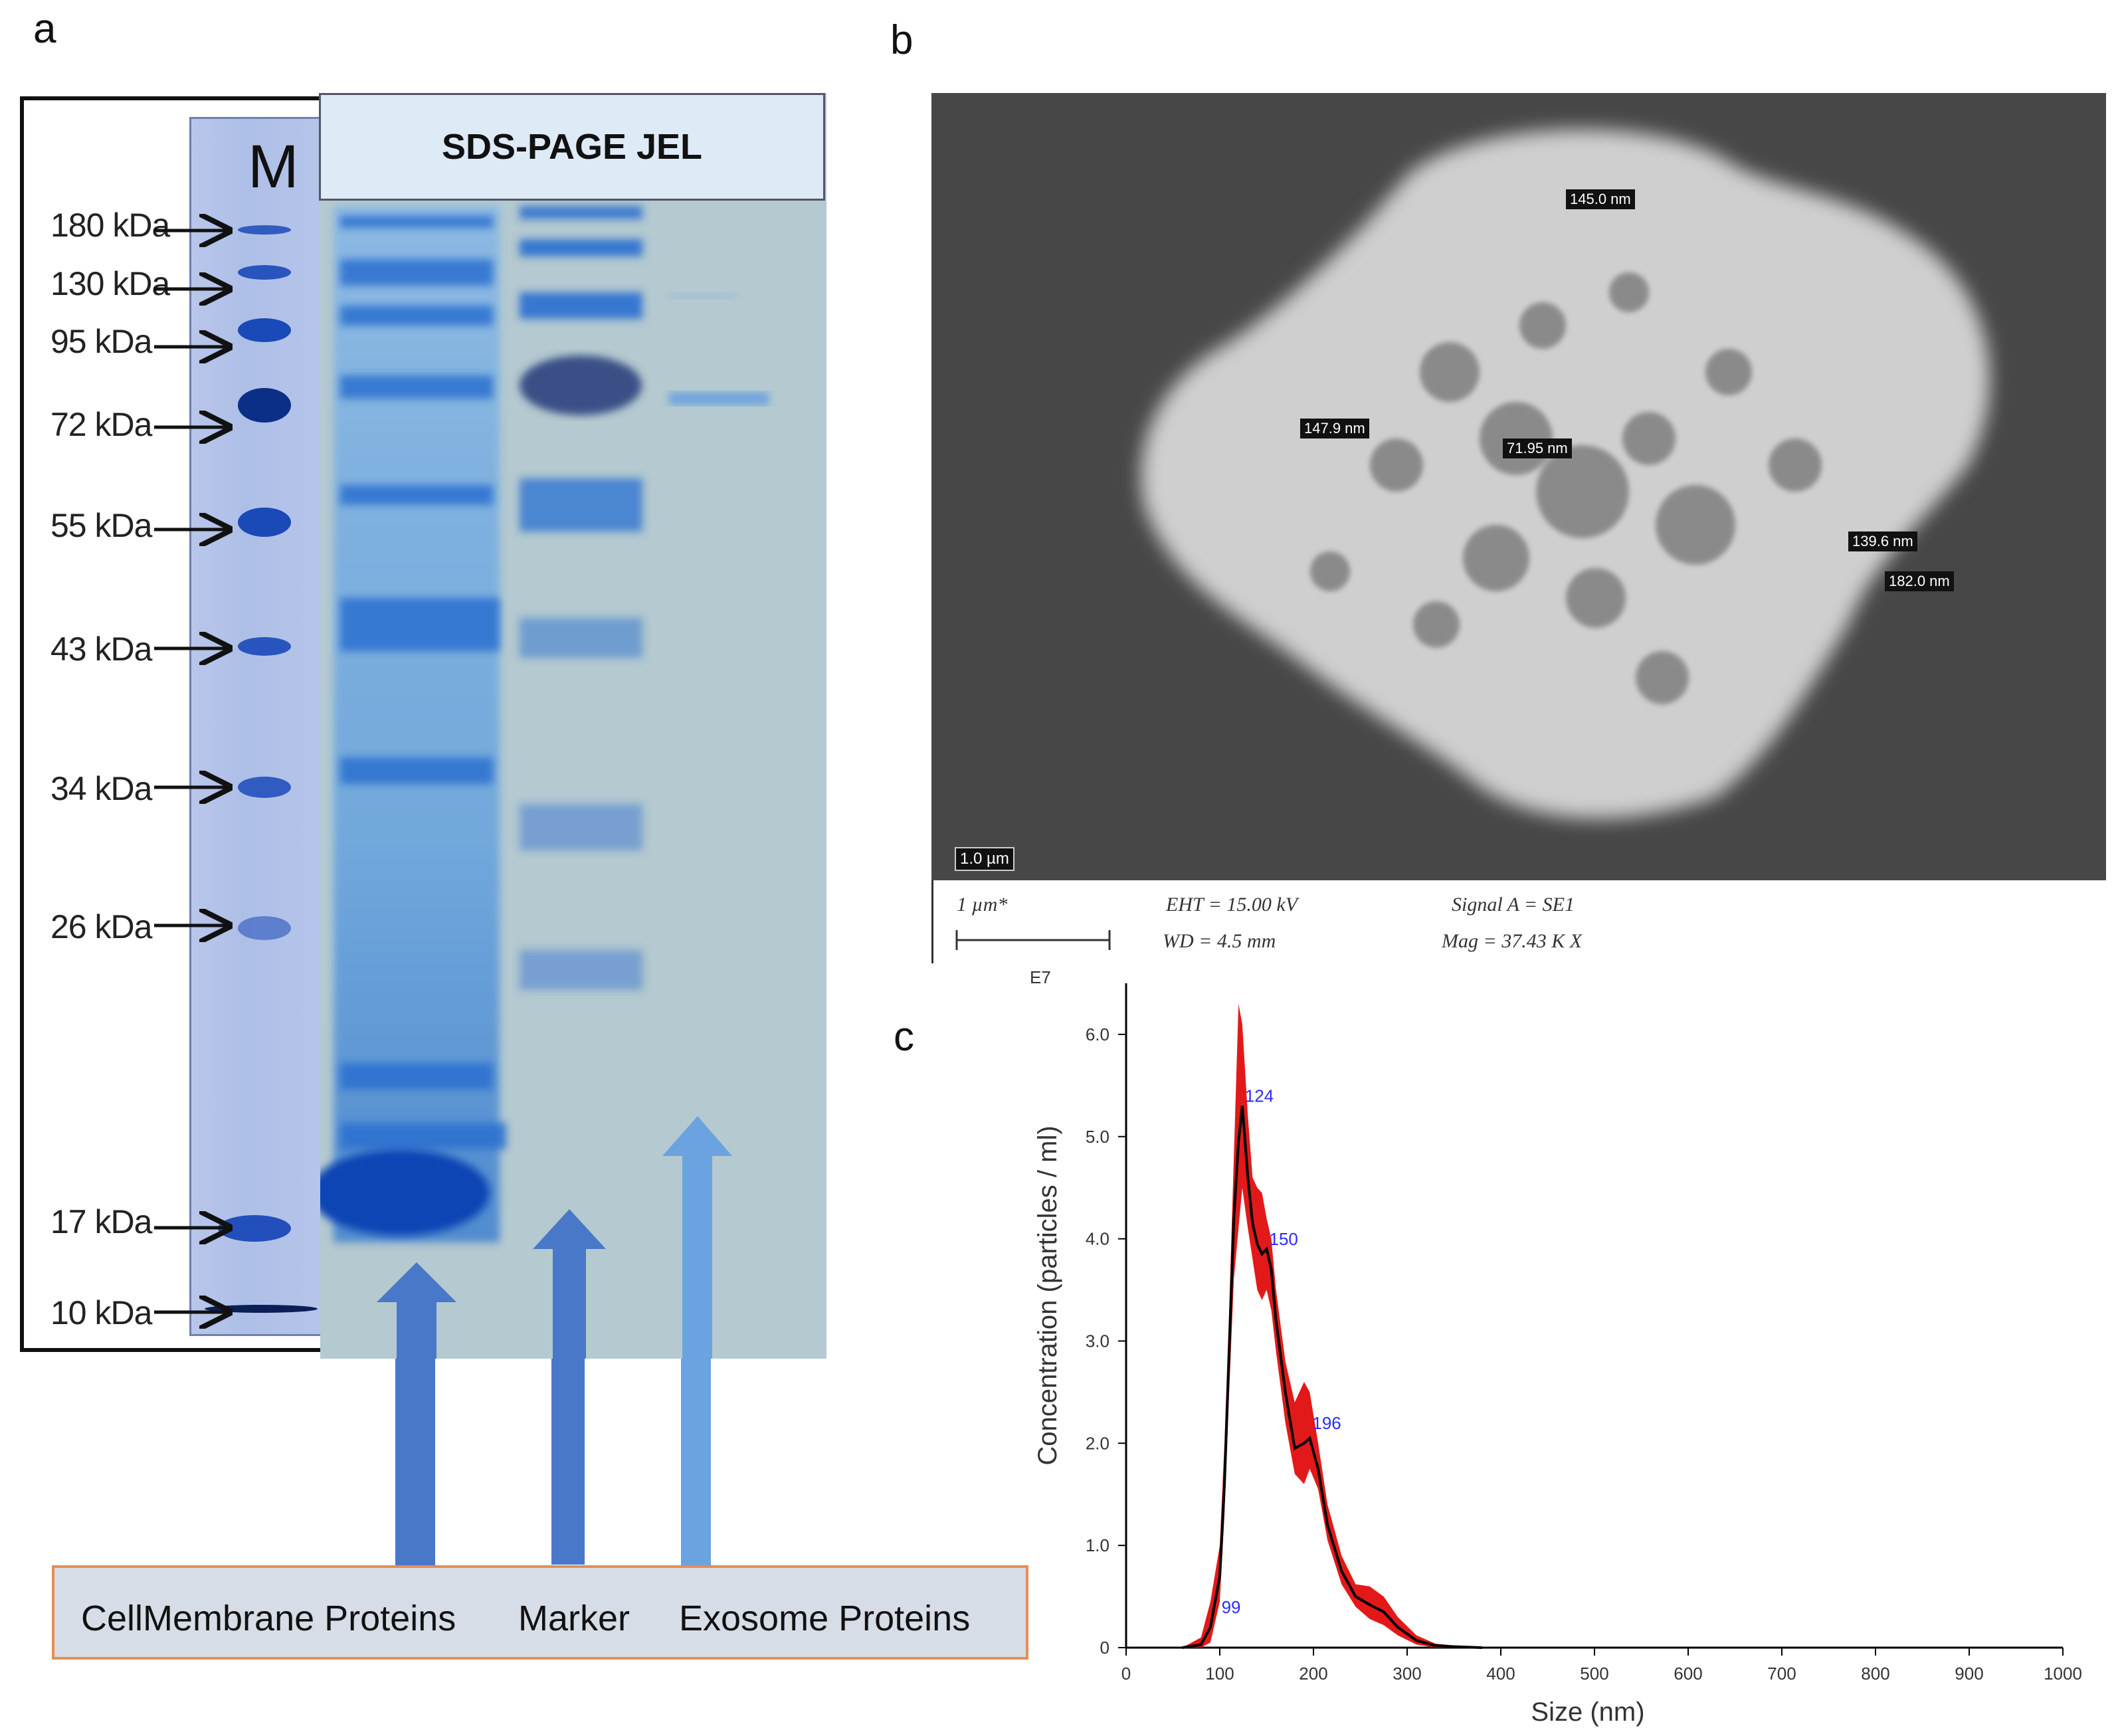 The height and width of the screenshot is (1736, 2120). Describe the element at coordinates (1326, 1423) in the screenshot. I see `peak-label: 196` at that location.